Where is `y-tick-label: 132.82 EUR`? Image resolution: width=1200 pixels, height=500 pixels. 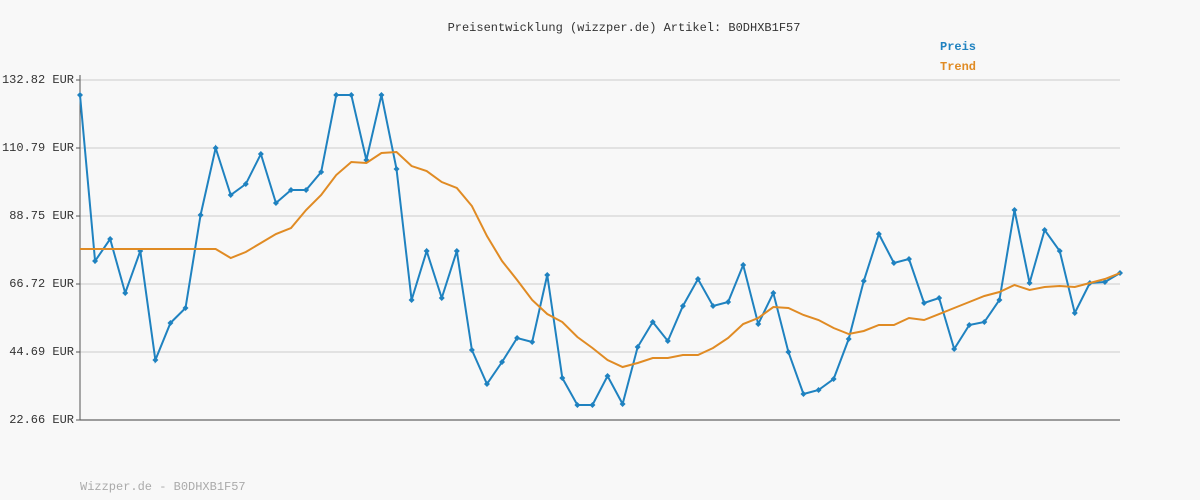 y-tick-label: 132.82 EUR is located at coordinates (38, 80).